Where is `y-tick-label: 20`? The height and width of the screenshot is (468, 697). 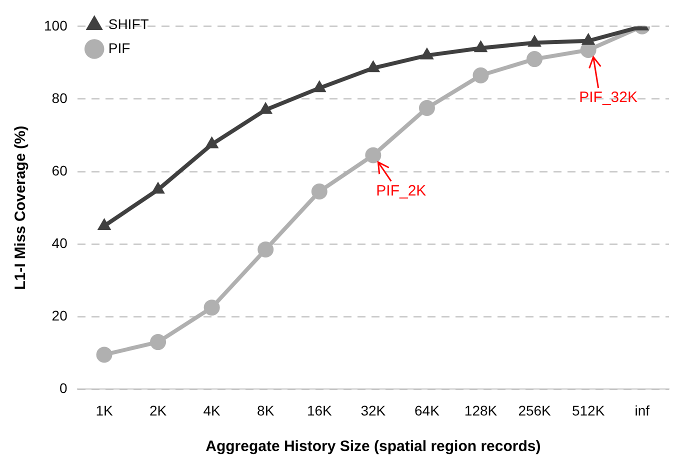
y-tick-label: 20 is located at coordinates (60, 316).